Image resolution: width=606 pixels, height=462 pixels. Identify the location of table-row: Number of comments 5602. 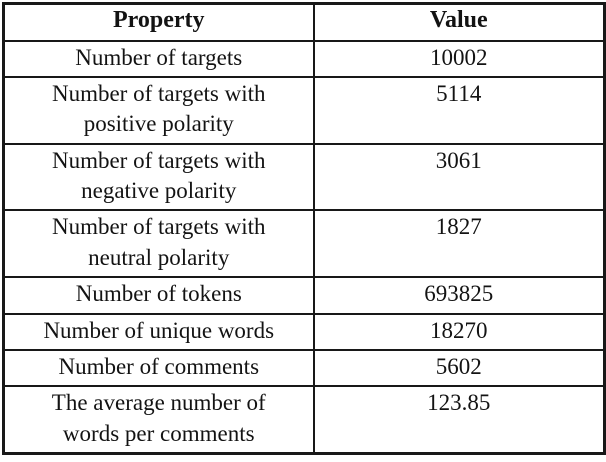
(304, 368).